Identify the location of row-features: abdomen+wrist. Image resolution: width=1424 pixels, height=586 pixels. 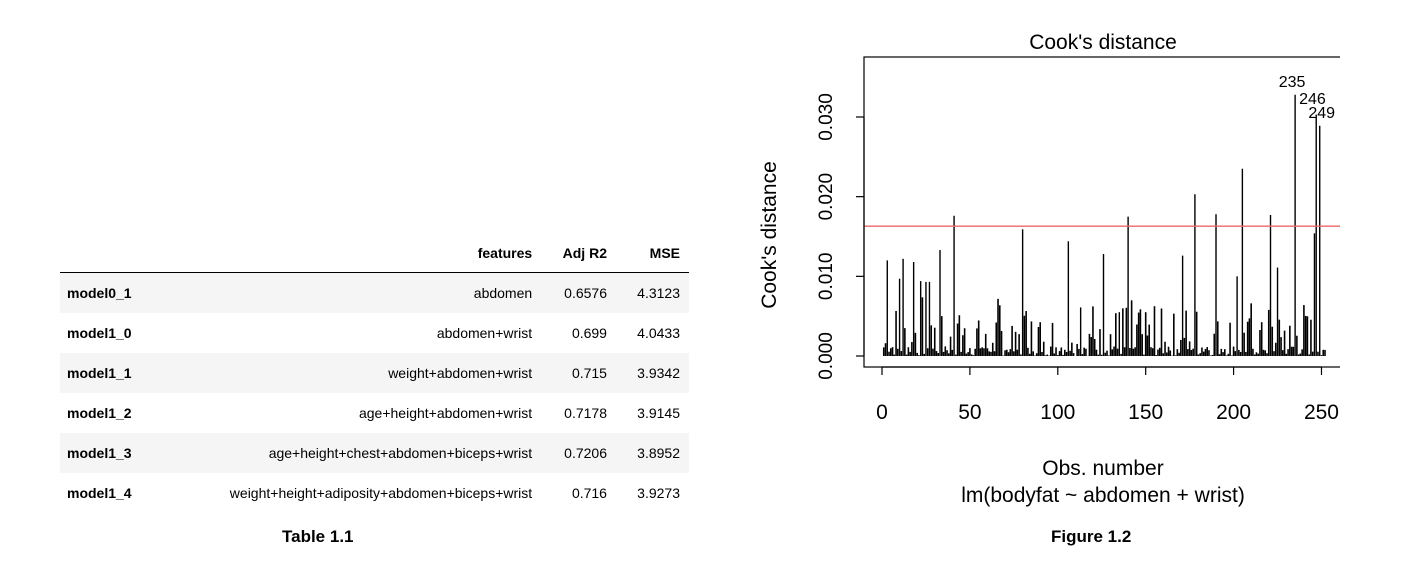
(484, 333).